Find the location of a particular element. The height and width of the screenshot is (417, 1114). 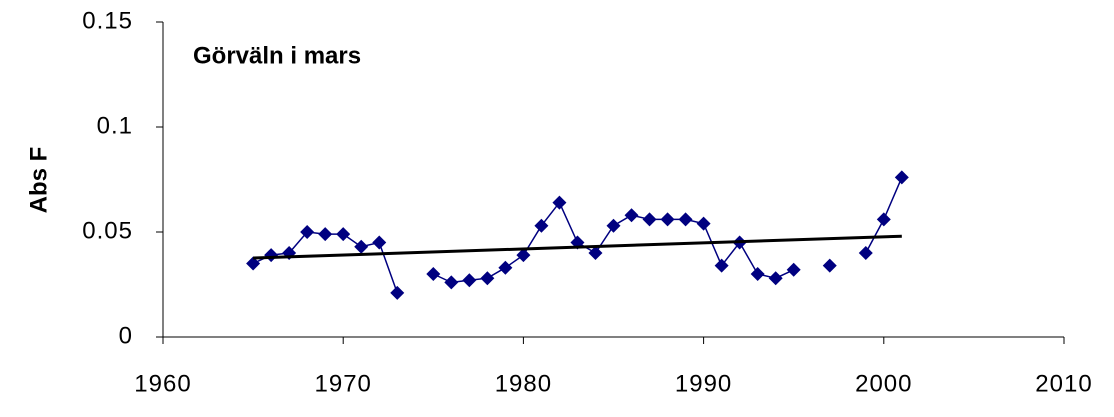

y-tick-label: 0.1 is located at coordinates (115, 125).